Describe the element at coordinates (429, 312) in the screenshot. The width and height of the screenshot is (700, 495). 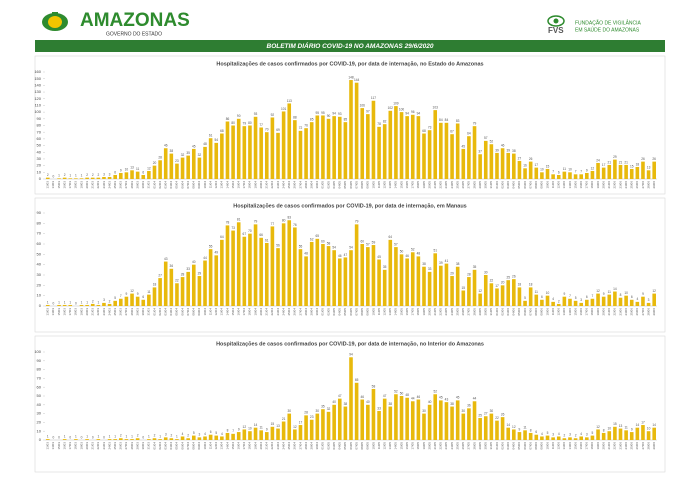
I see `x-tick-label: 20/05` at that location.